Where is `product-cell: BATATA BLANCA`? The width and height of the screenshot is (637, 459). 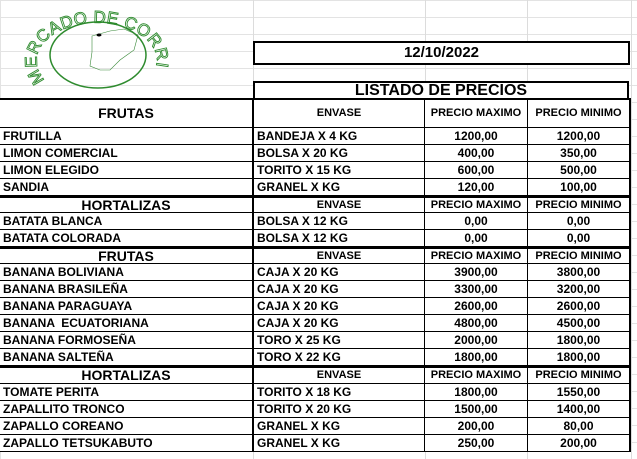 product-cell: BATATA BLANCA is located at coordinates (127, 221).